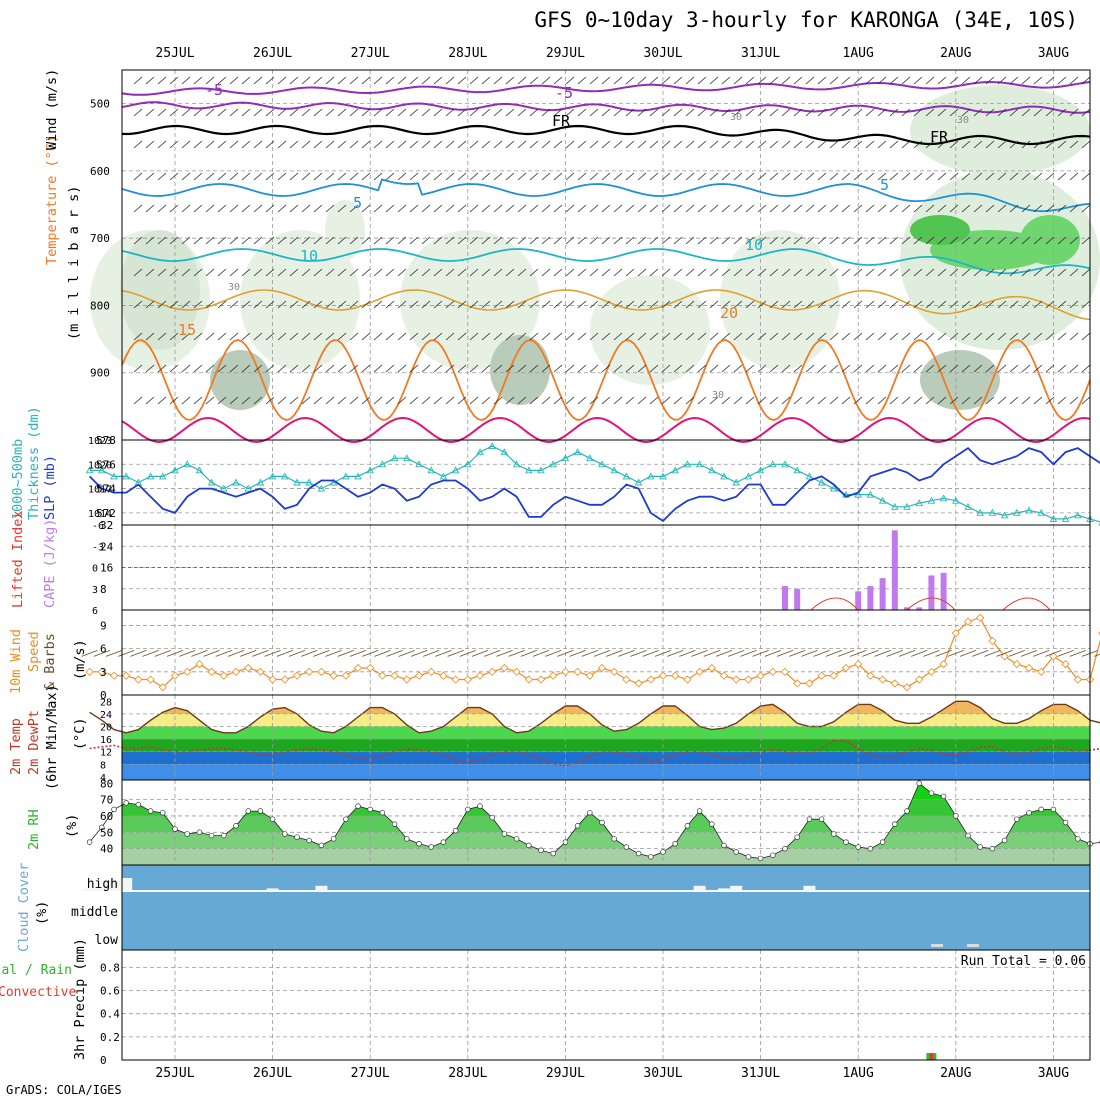  What do you see at coordinates (606, 107) in the screenshot?
I see `contour-minus5-lower` at bounding box center [606, 107].